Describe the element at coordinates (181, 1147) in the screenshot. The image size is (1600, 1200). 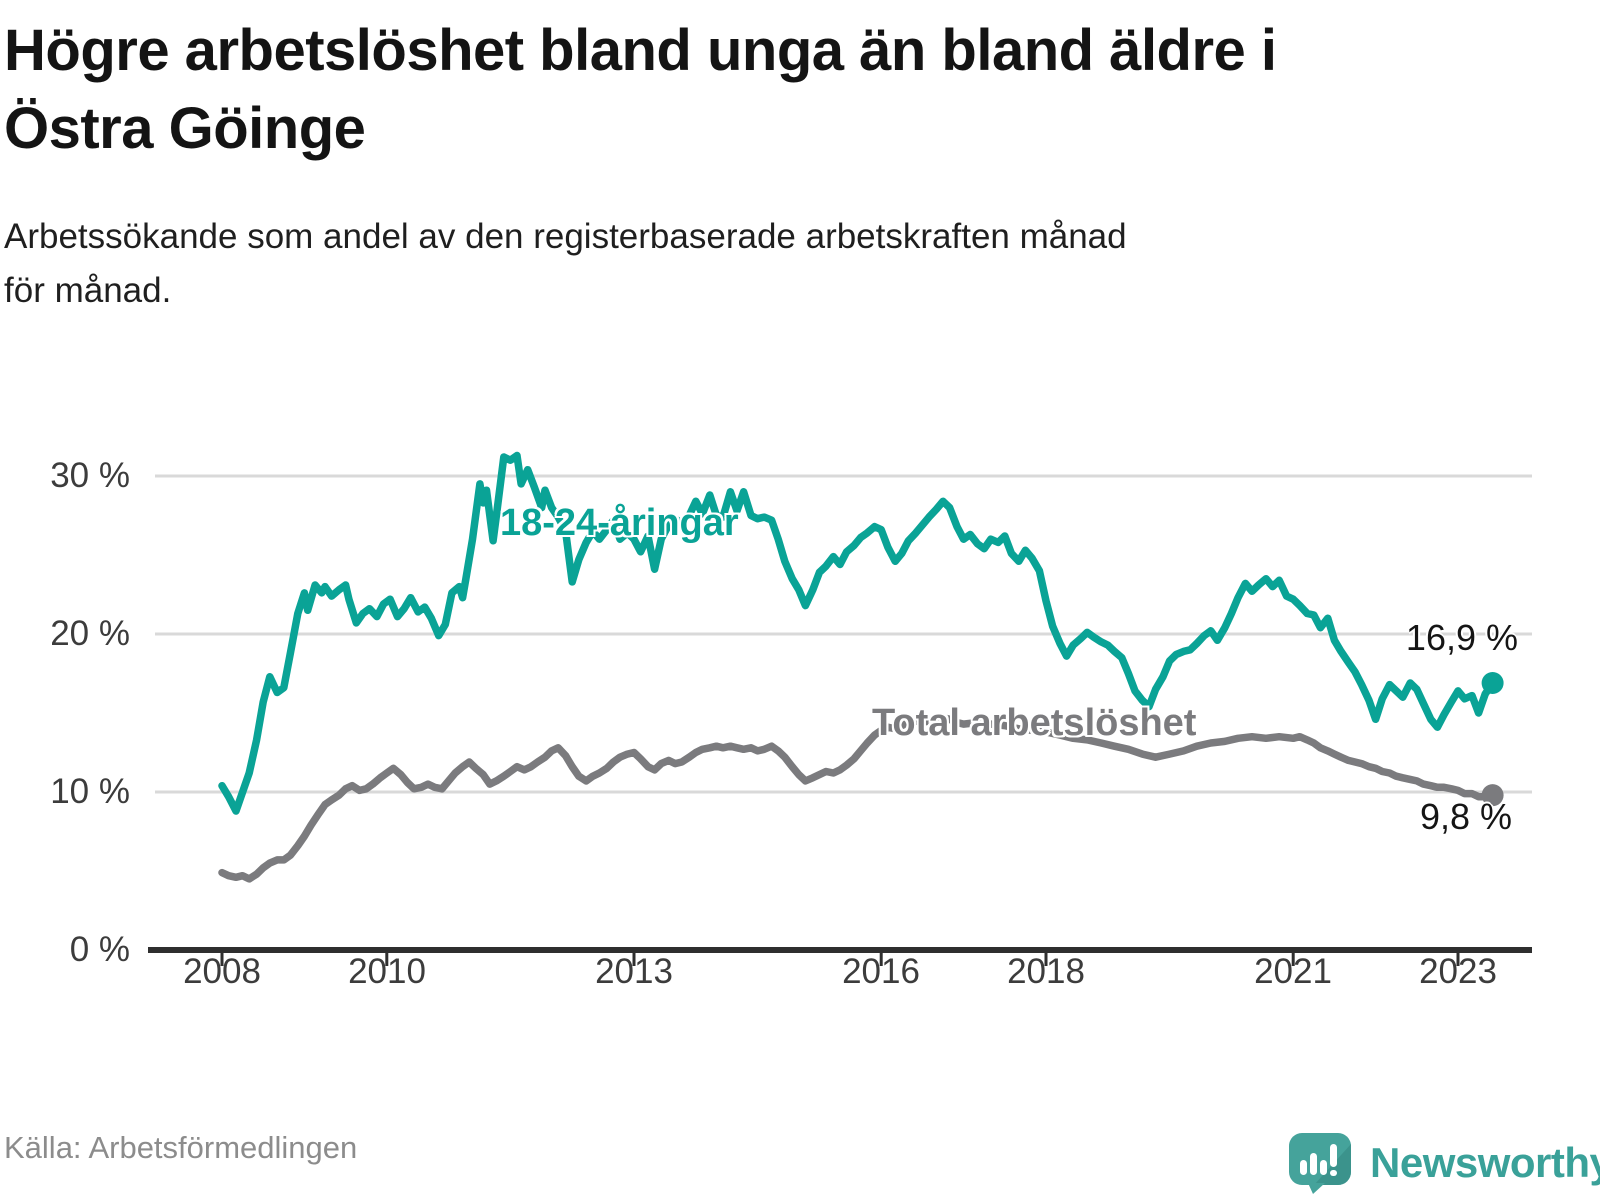
I see `source-note: Källa: Arbetsförmedlingen` at that location.